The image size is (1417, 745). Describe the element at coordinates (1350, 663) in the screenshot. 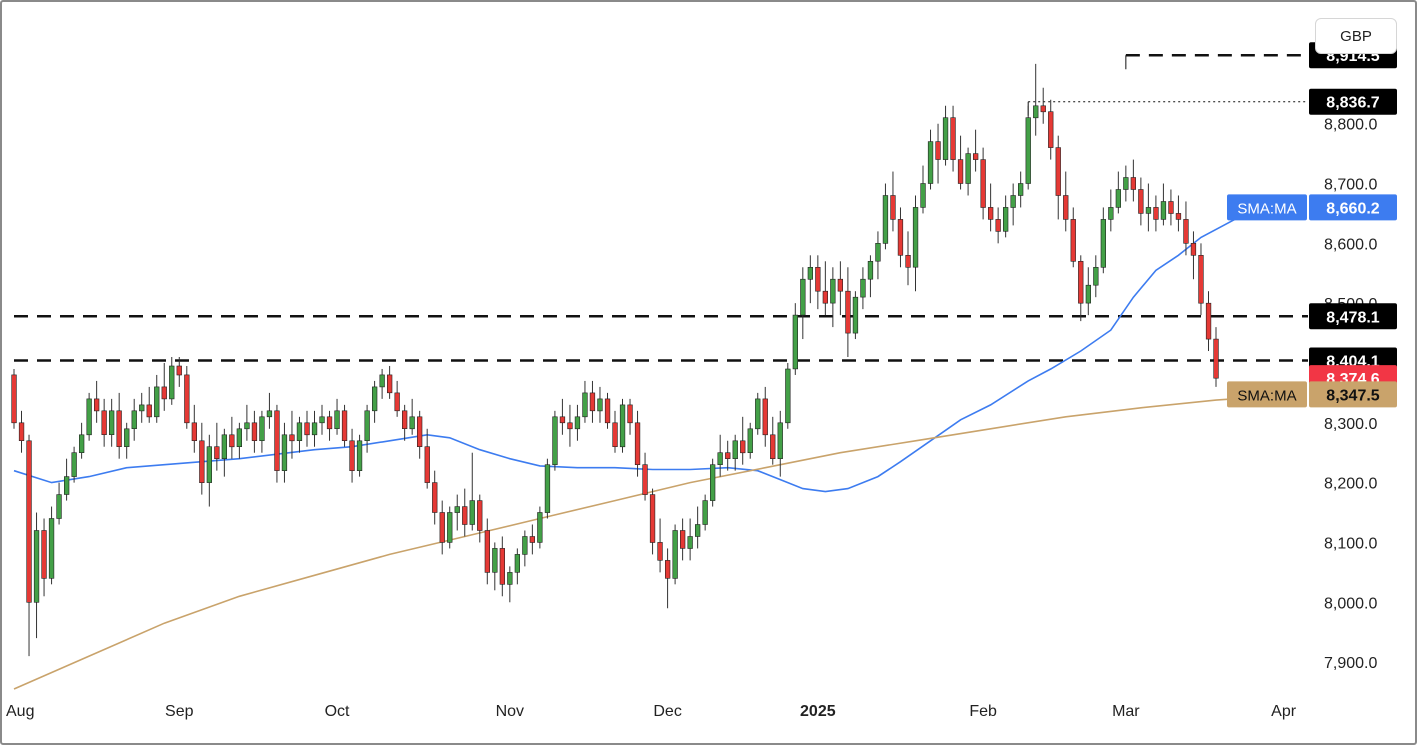

I see `y-tick-label: 7,900.0` at that location.